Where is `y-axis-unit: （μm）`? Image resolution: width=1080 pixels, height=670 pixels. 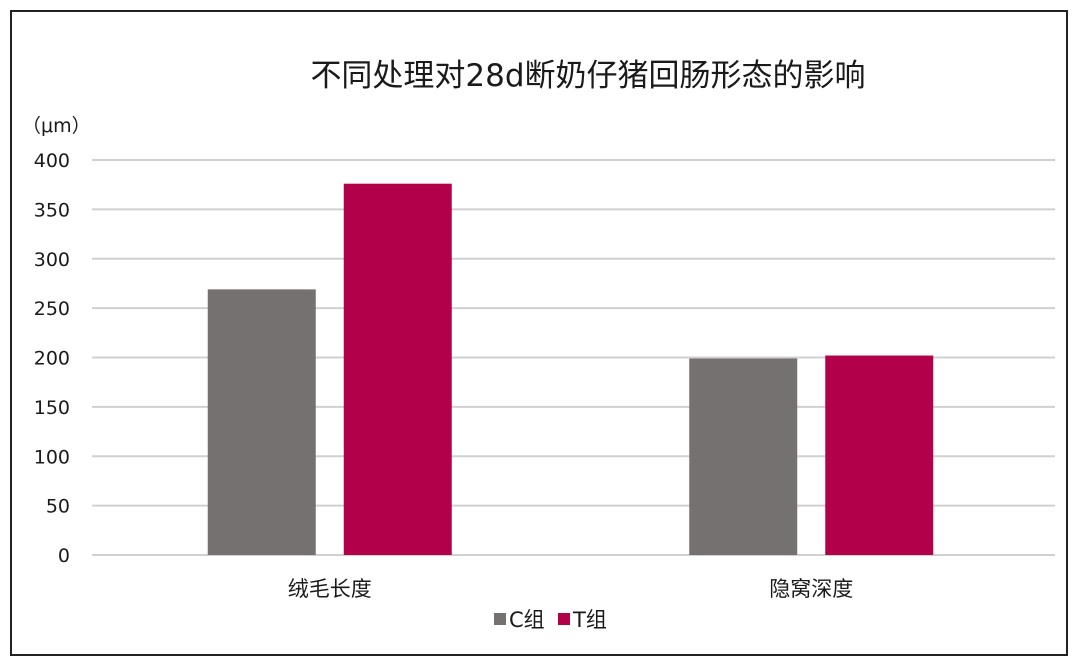 y-axis-unit: （μm） is located at coordinates (56, 126).